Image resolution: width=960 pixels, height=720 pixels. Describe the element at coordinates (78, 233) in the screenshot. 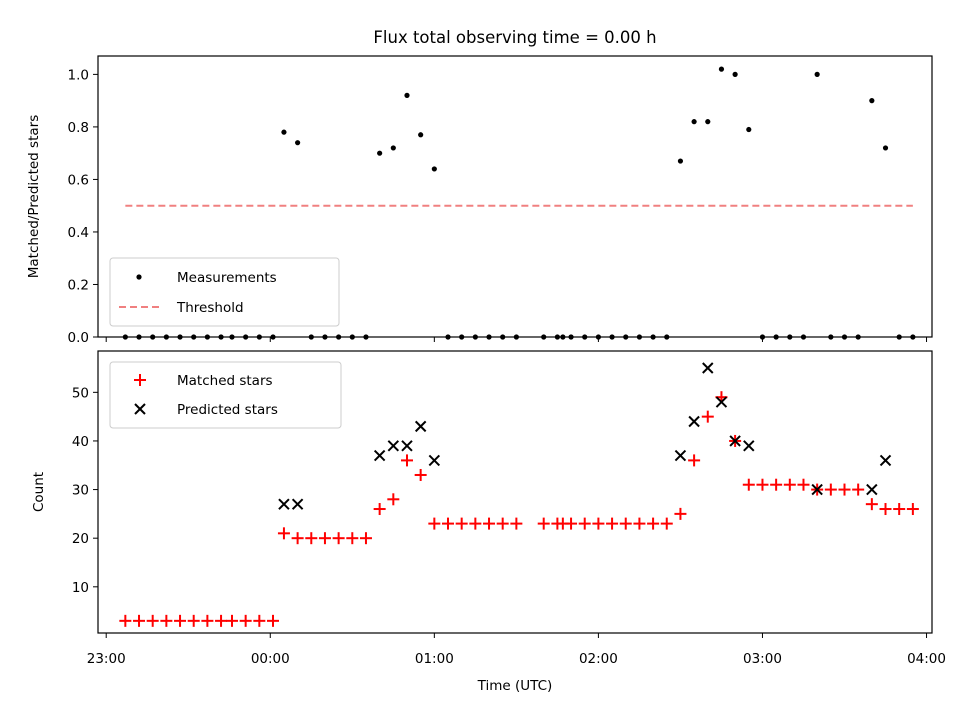

I see `top-ytick-label: 0.4` at that location.